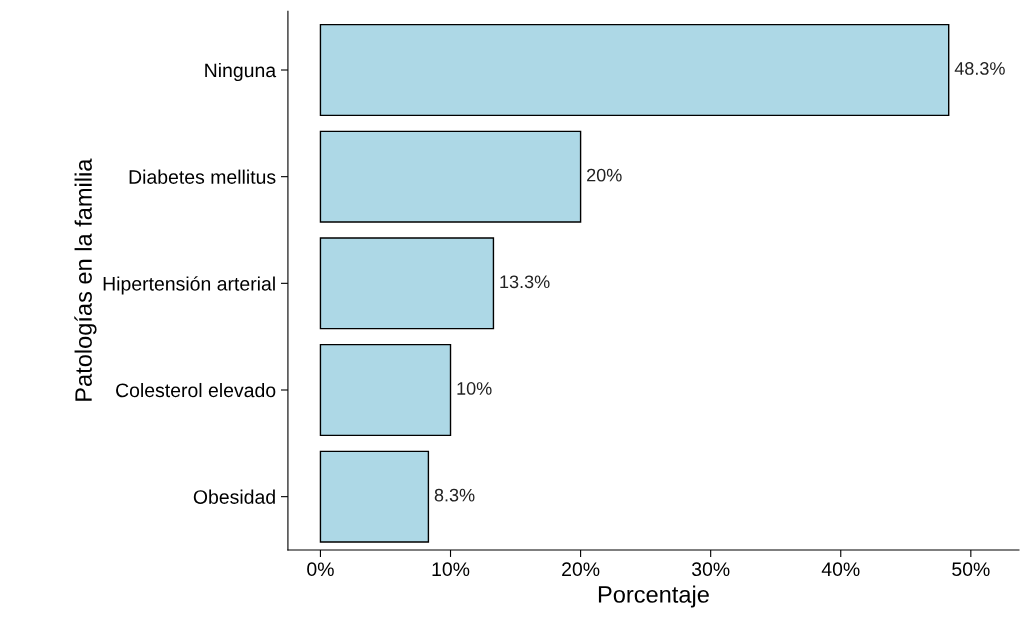 This screenshot has height=630, width=1021. I want to click on x-tick-label: 20%, so click(581, 569).